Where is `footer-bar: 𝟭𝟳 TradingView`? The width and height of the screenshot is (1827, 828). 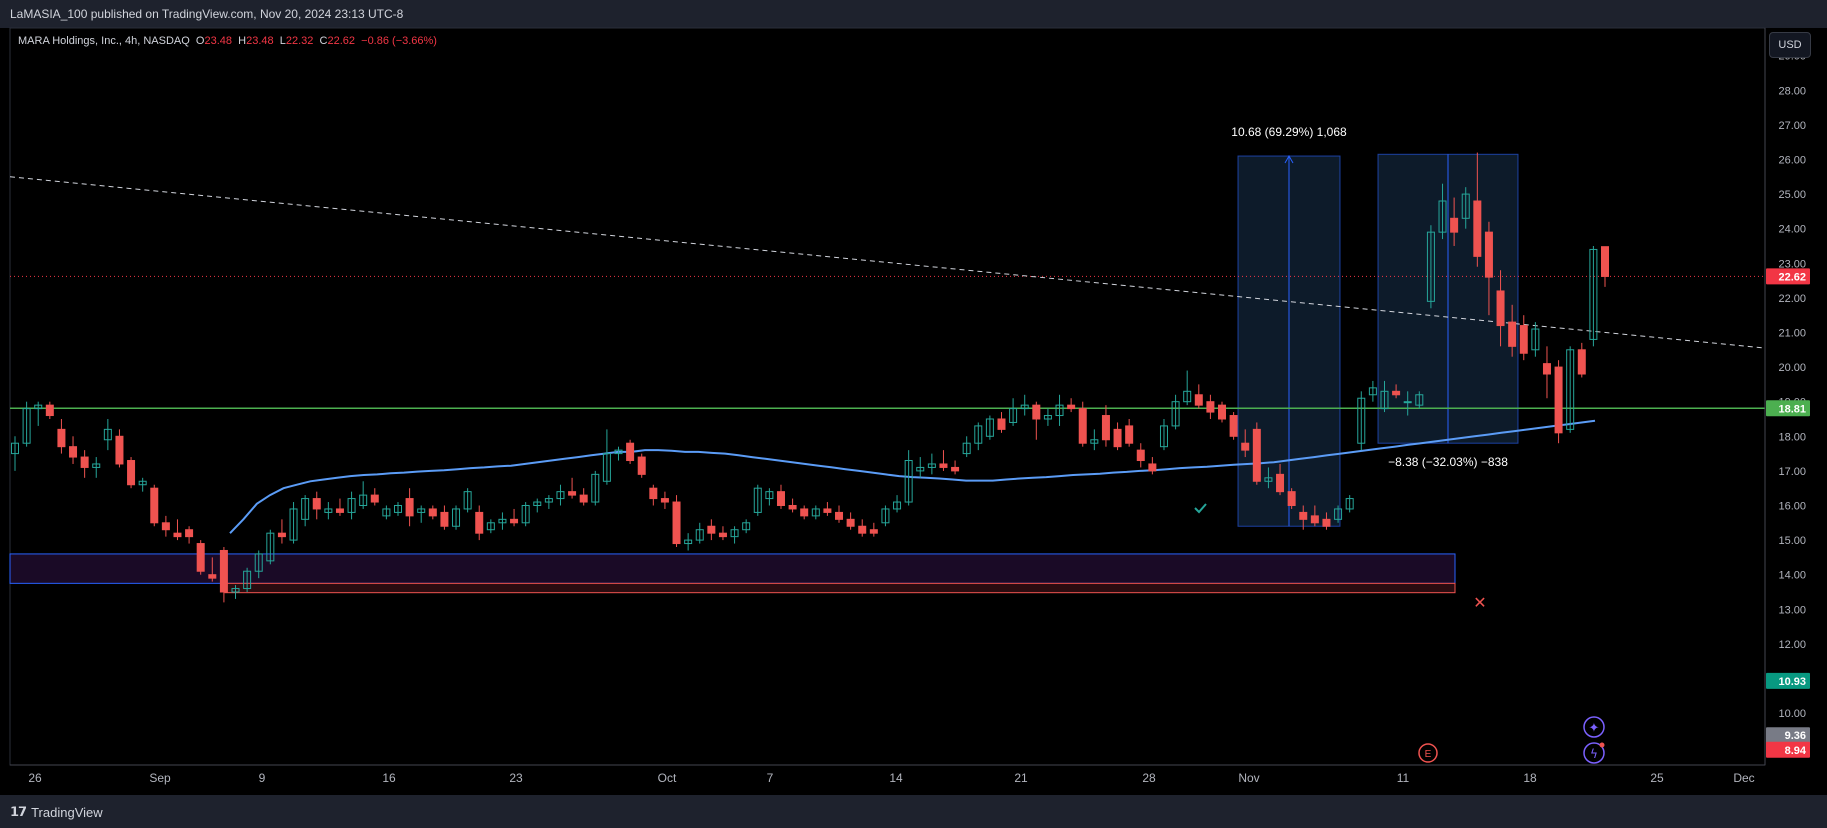
footer-bar: 𝟭𝟳 TradingView is located at coordinates (913, 811).